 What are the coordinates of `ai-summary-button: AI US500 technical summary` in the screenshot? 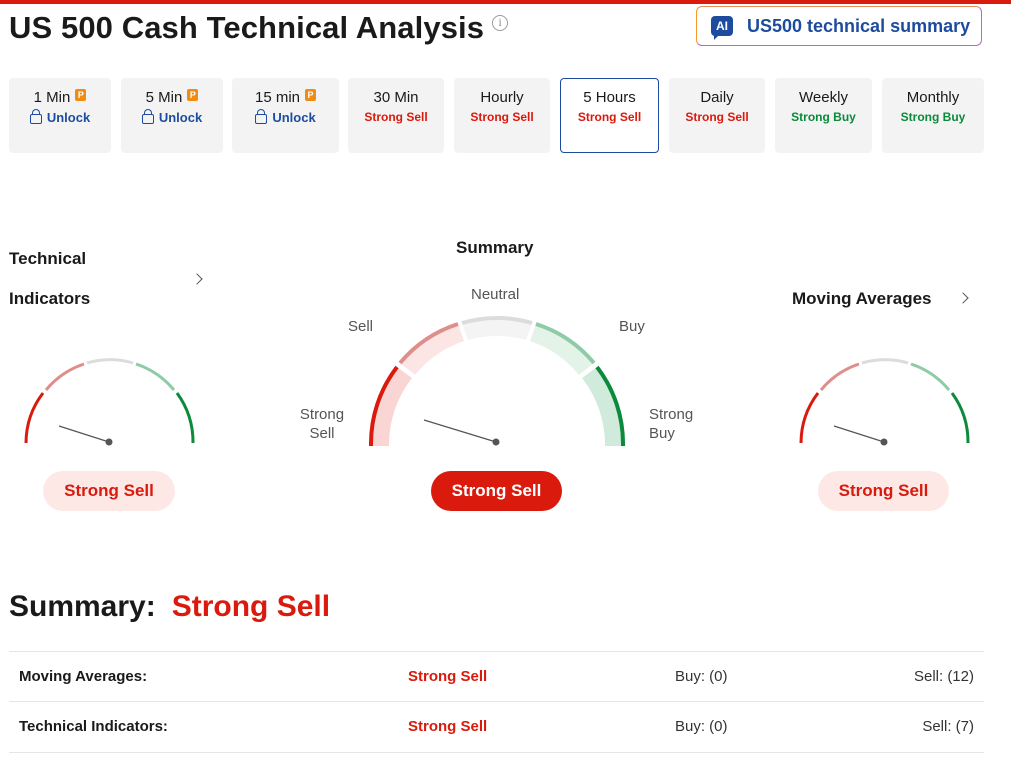 It's located at (839, 26).